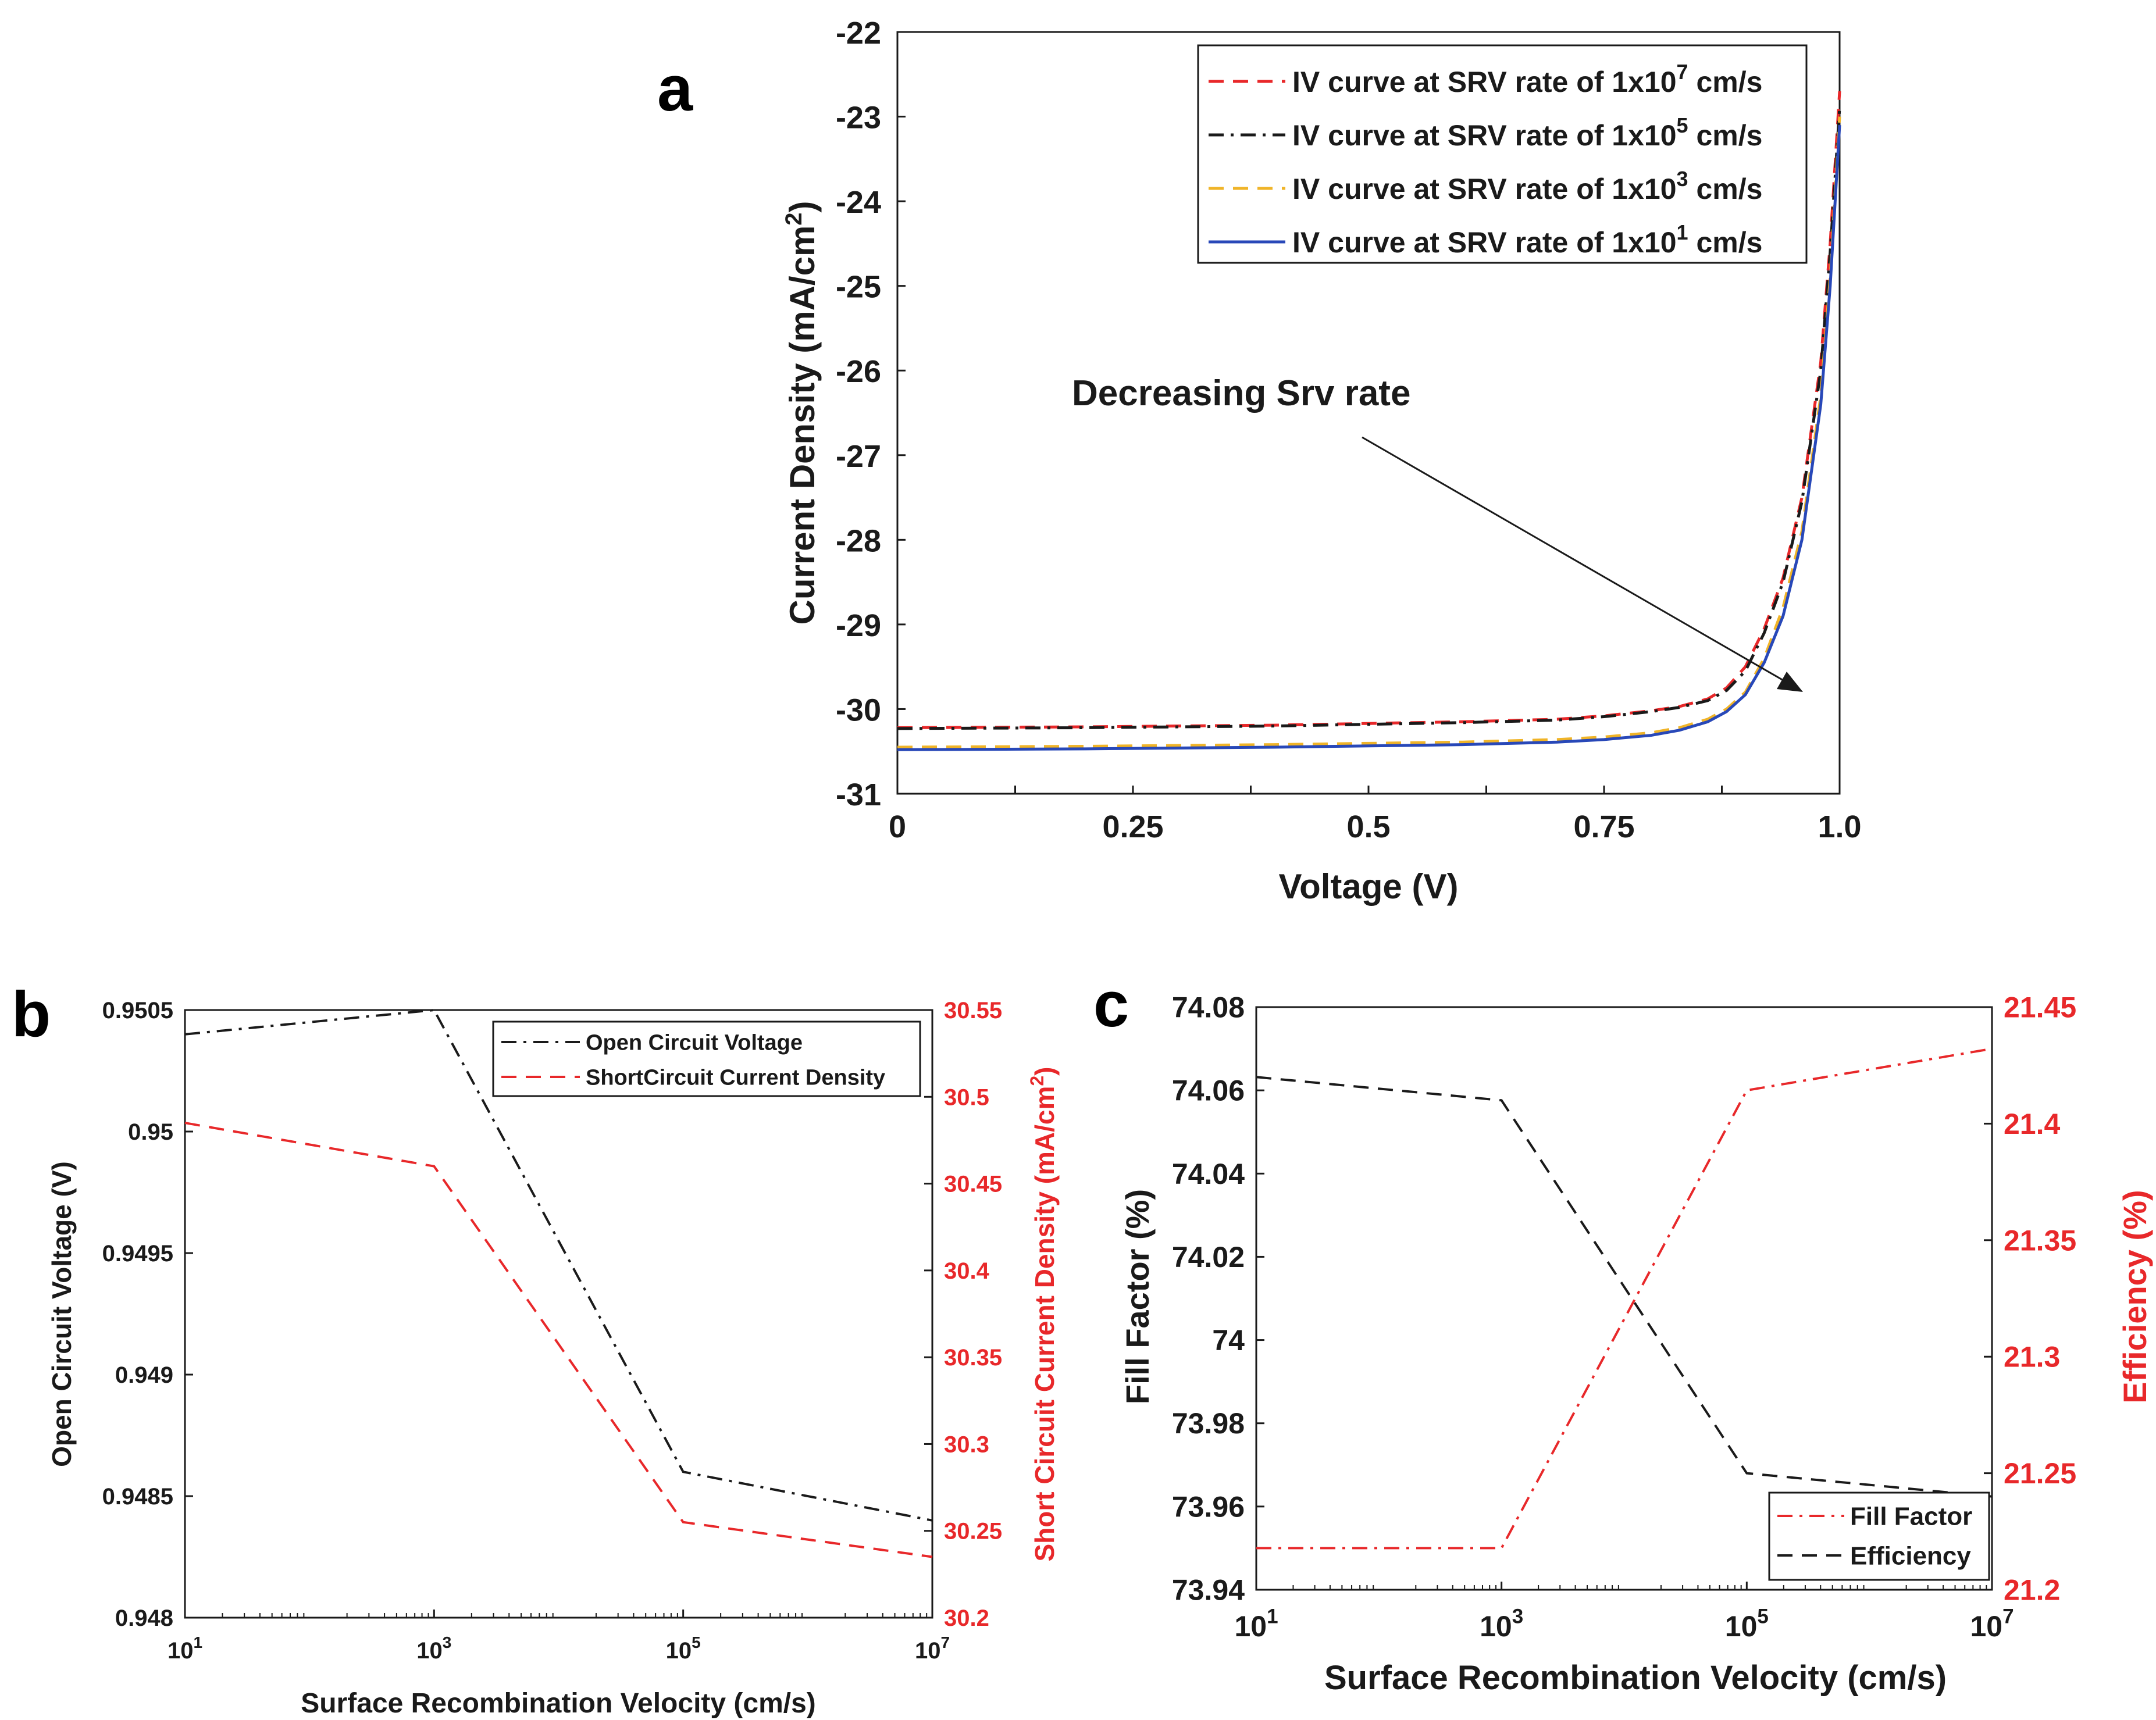  I want to click on panel-b-x-tick-label: 10⁵, so click(684, 1649).